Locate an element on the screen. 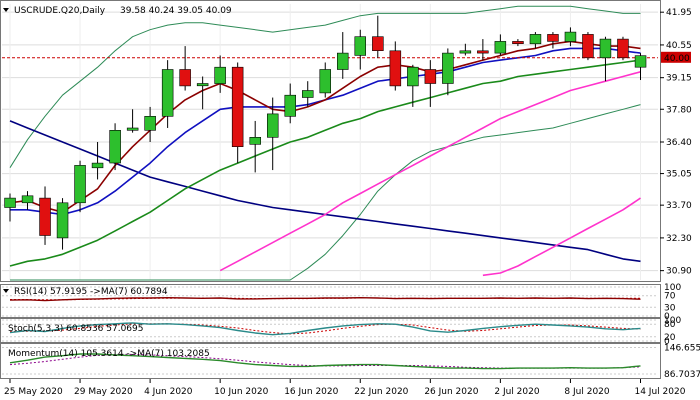 This screenshot has width=700, height=400. stochastic-lines is located at coordinates (325, 329).